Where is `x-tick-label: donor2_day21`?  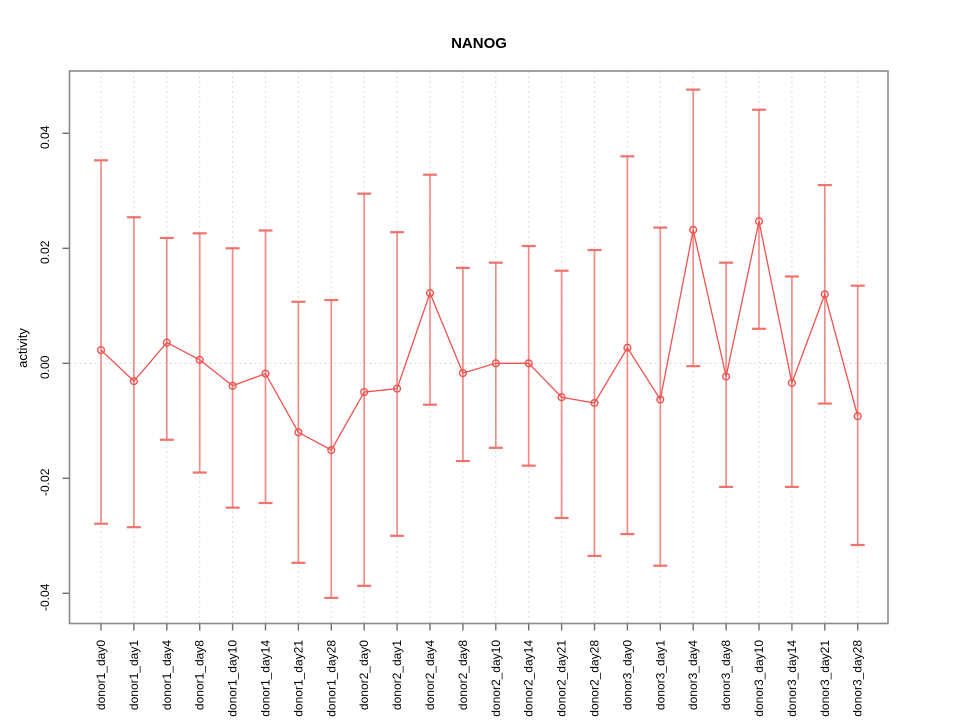
x-tick-label: donor2_day21 is located at coordinates (562, 678).